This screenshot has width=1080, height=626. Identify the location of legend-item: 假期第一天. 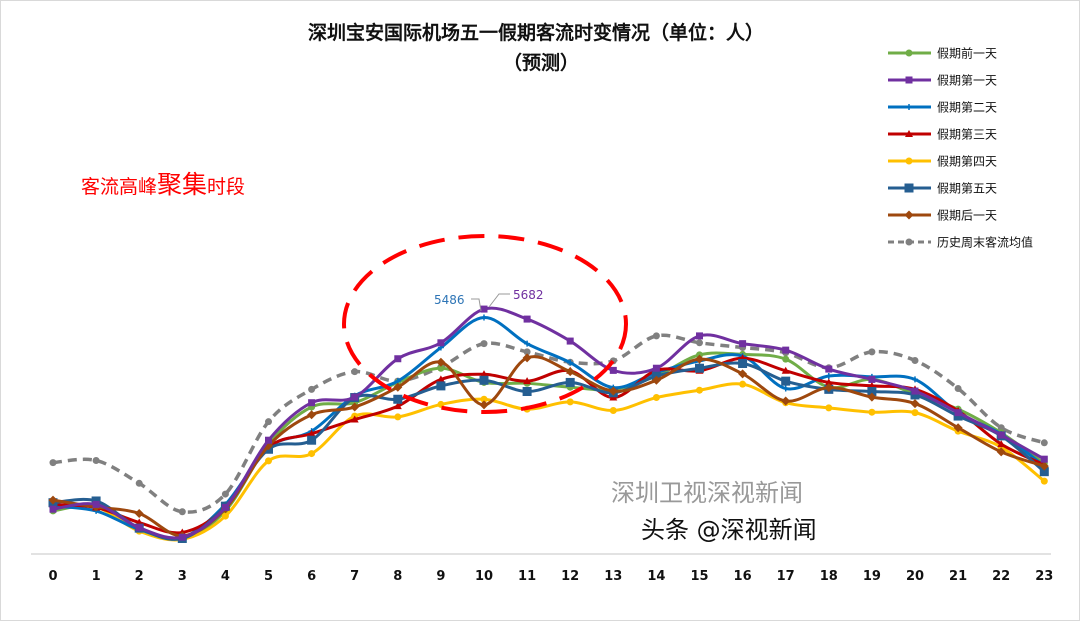
(942, 81).